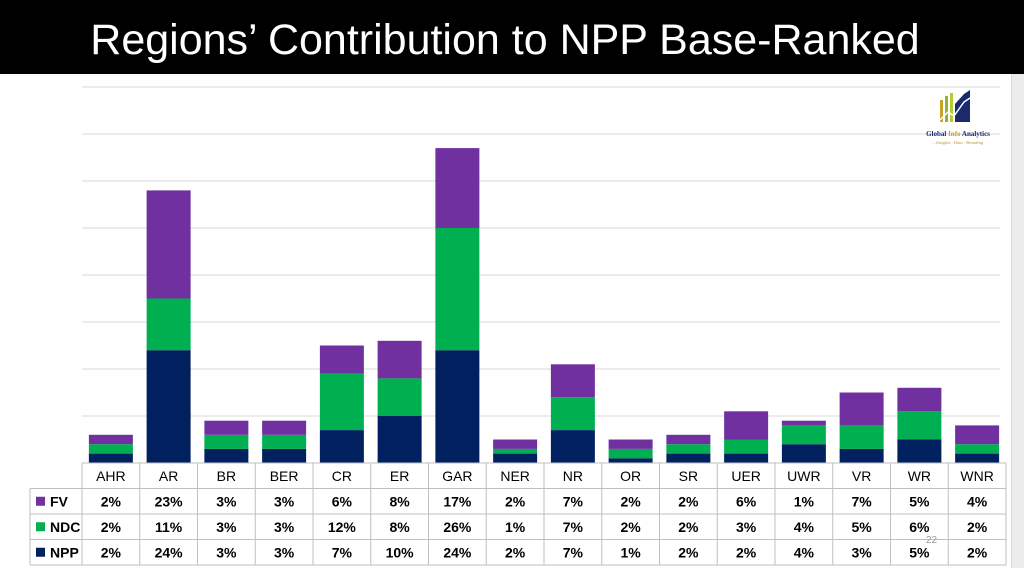 The image size is (1024, 568). I want to click on bar-npp-ber, so click(284, 455).